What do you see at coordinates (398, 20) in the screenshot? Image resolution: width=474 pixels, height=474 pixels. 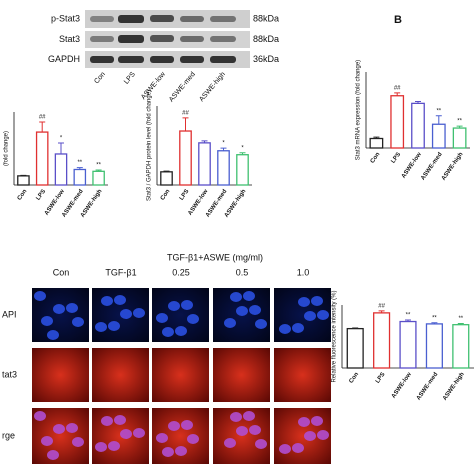 I see `panel-label: B` at bounding box center [398, 20].